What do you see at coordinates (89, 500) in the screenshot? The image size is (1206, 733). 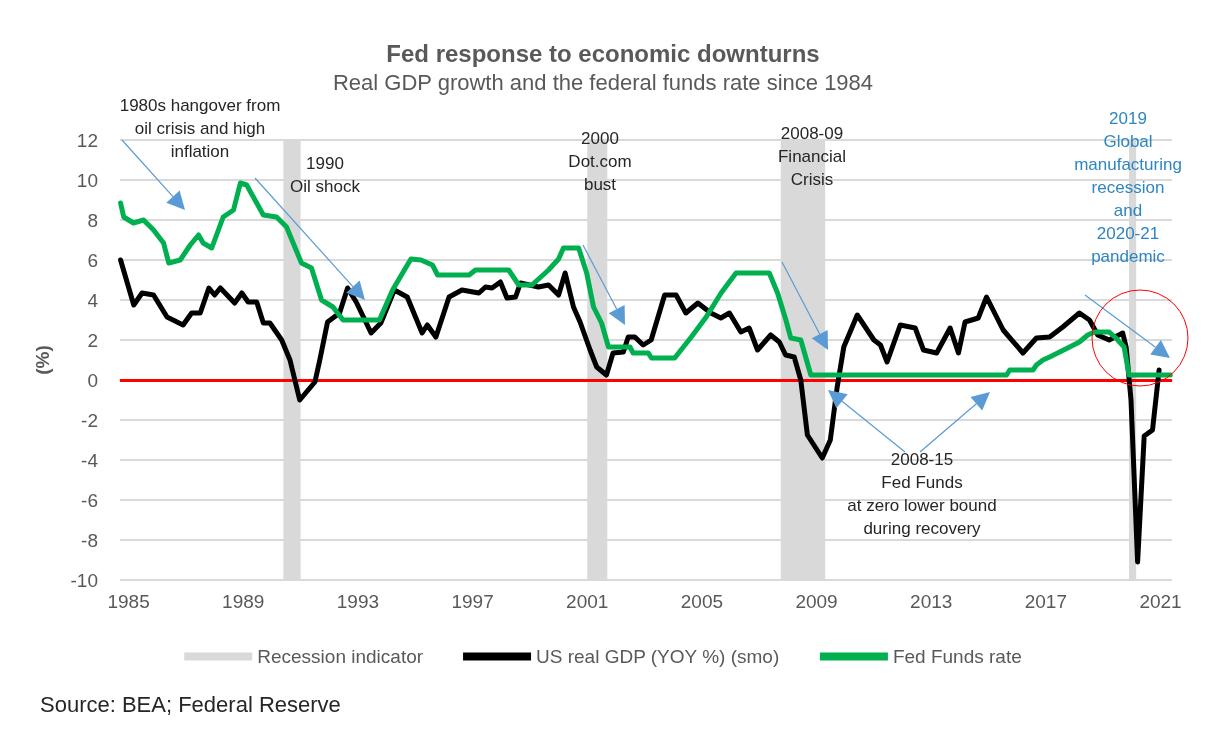 I see `y-tick-label: -6` at bounding box center [89, 500].